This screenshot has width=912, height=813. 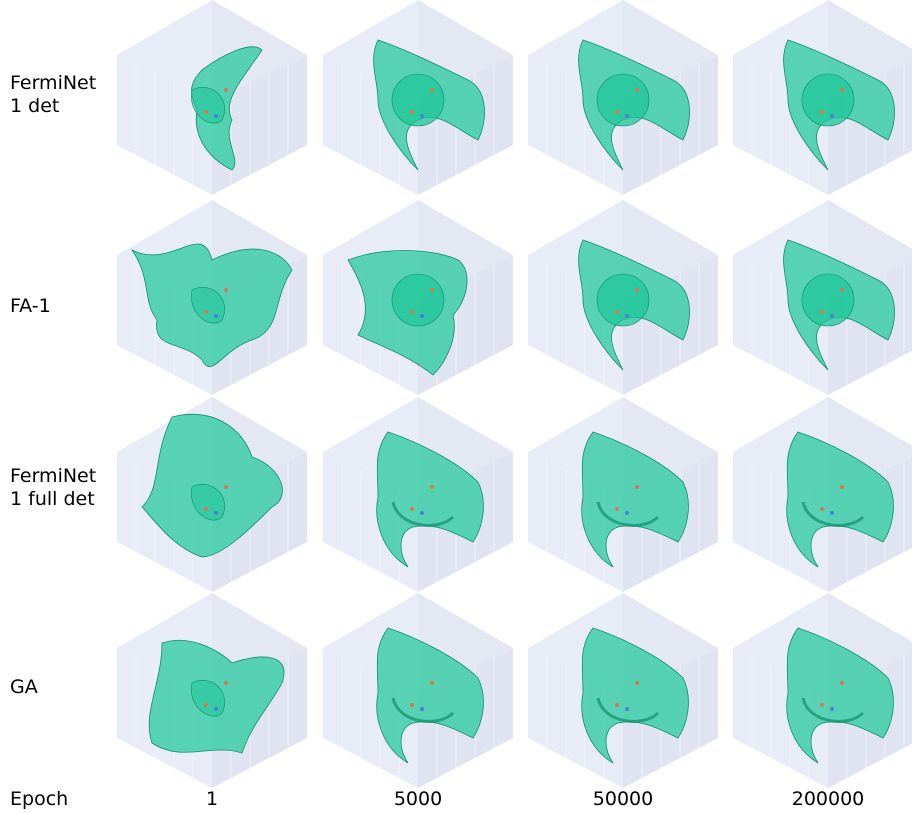 I want to click on panel-r1-c2, so click(x=623, y=297).